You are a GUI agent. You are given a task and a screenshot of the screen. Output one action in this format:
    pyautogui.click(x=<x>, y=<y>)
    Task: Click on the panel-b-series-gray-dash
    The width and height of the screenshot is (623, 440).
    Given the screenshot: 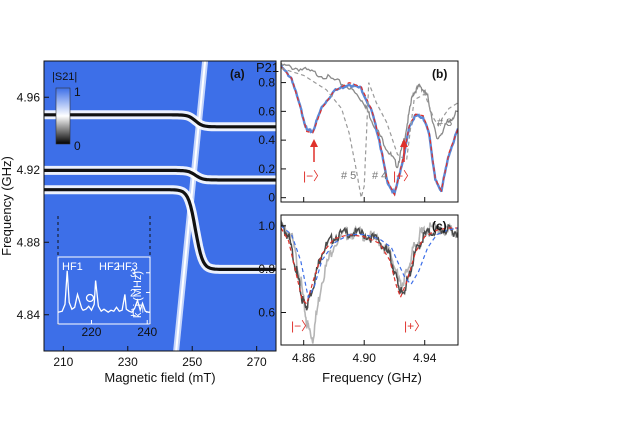 What is the action you would take?
    pyautogui.click(x=369, y=132)
    